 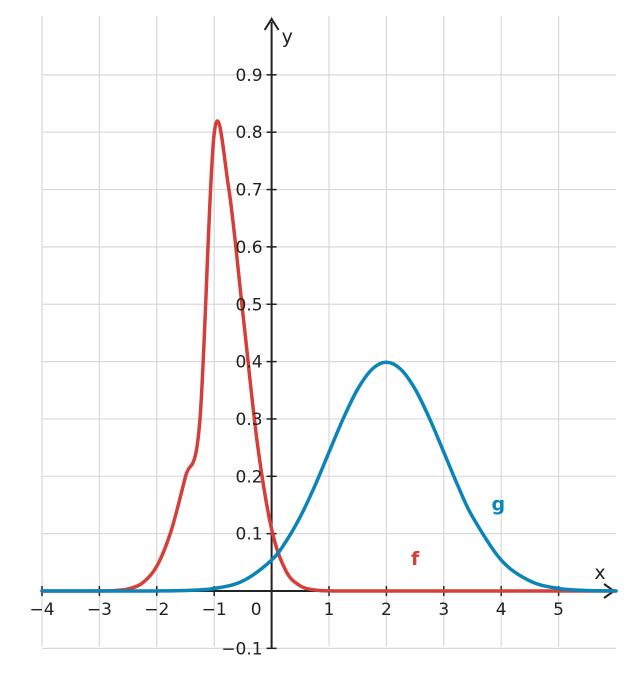 I want to click on x-axis-title: x, so click(x=599, y=573).